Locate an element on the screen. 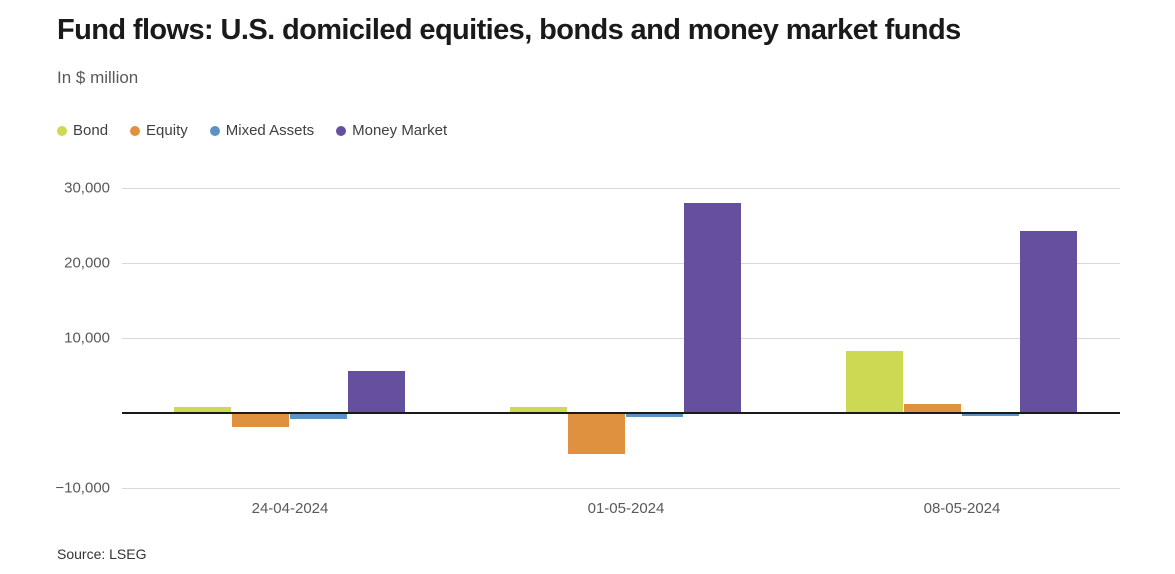 This screenshot has width=1175, height=574. legend-label: Money Market is located at coordinates (400, 130).